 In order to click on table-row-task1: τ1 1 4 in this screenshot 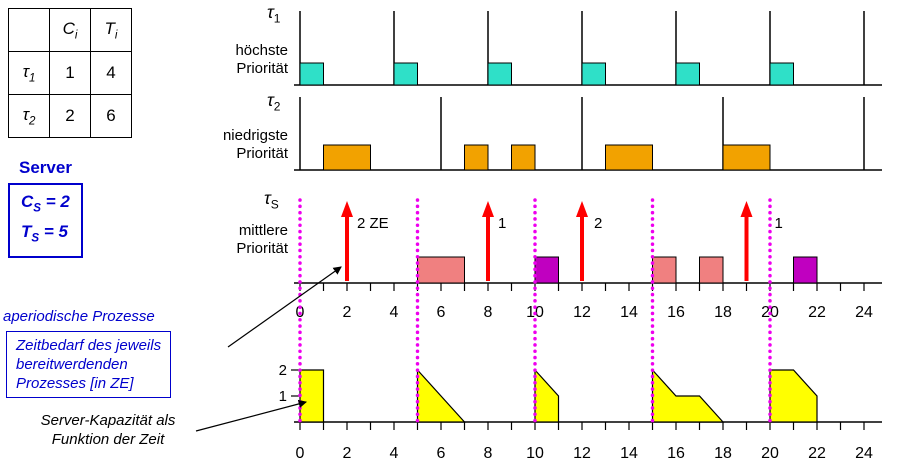, I will do `click(70, 73)`.